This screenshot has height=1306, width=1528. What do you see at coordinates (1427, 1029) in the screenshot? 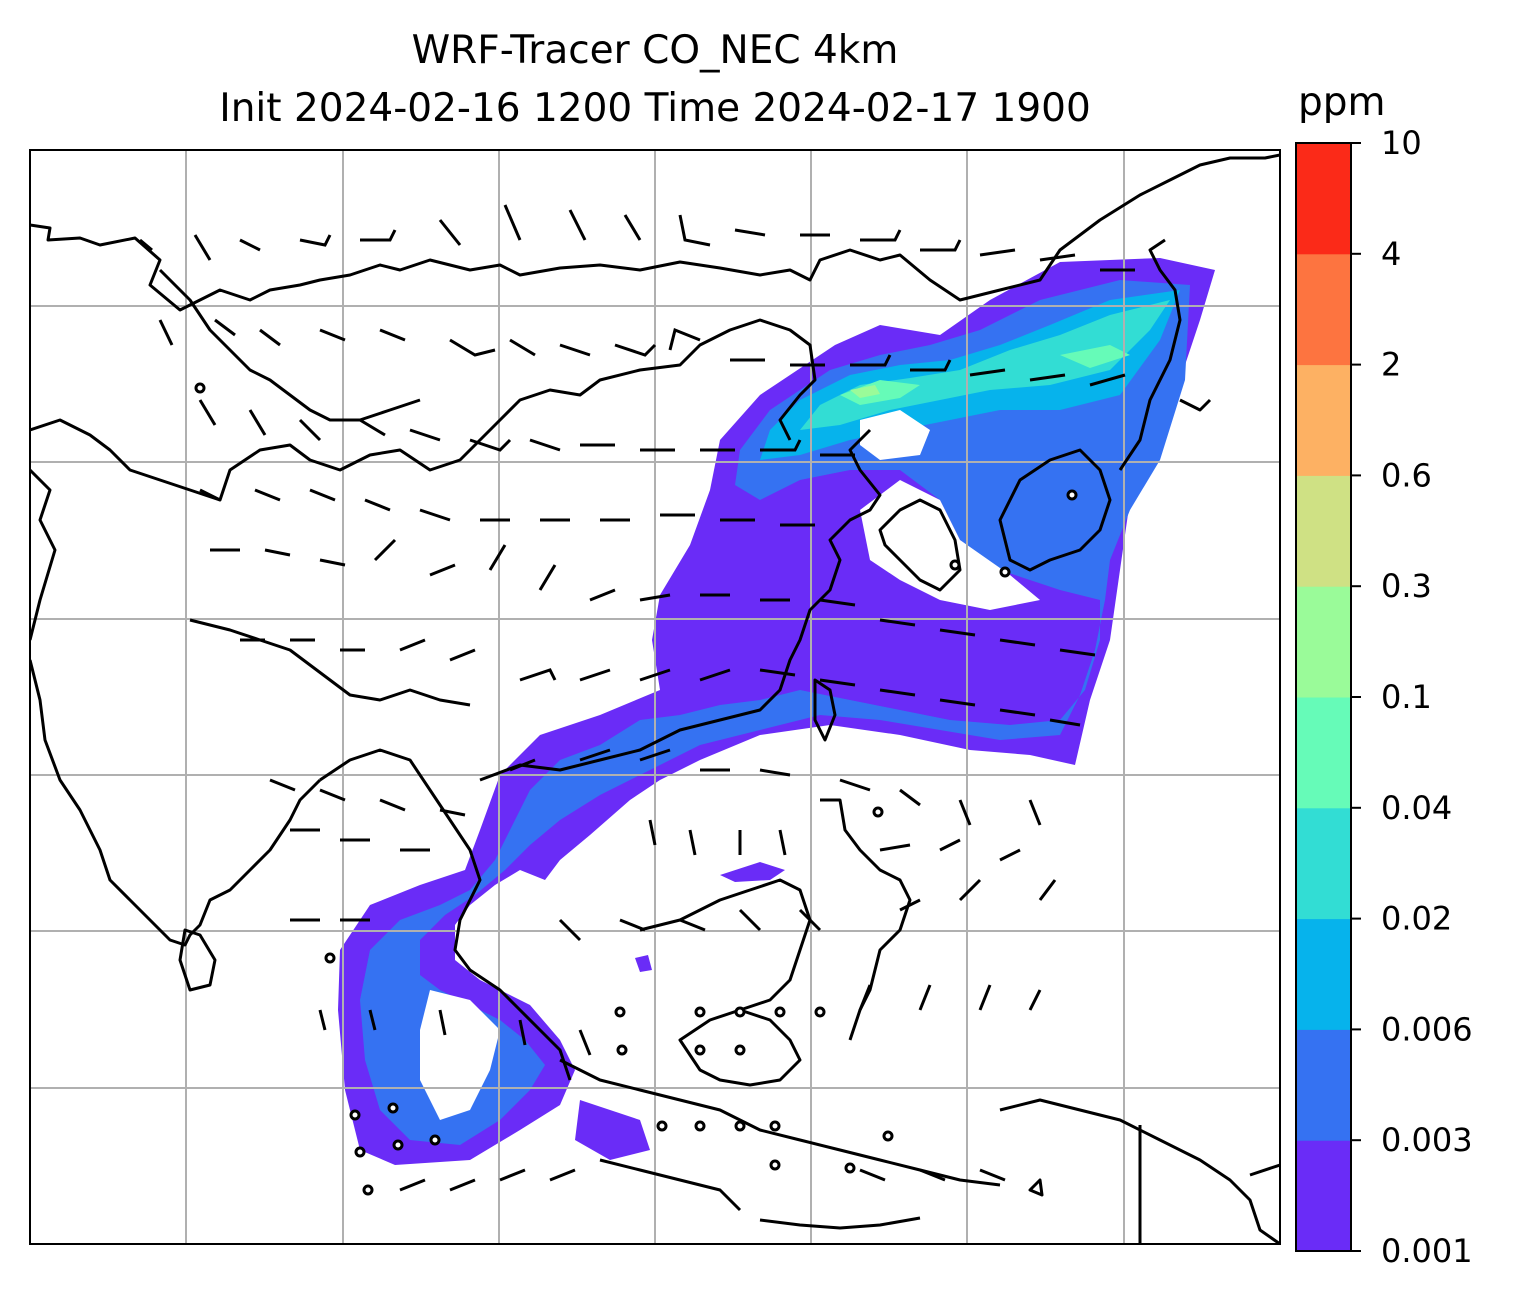
I see `colorbar-tick-label: 0.006` at bounding box center [1427, 1029].